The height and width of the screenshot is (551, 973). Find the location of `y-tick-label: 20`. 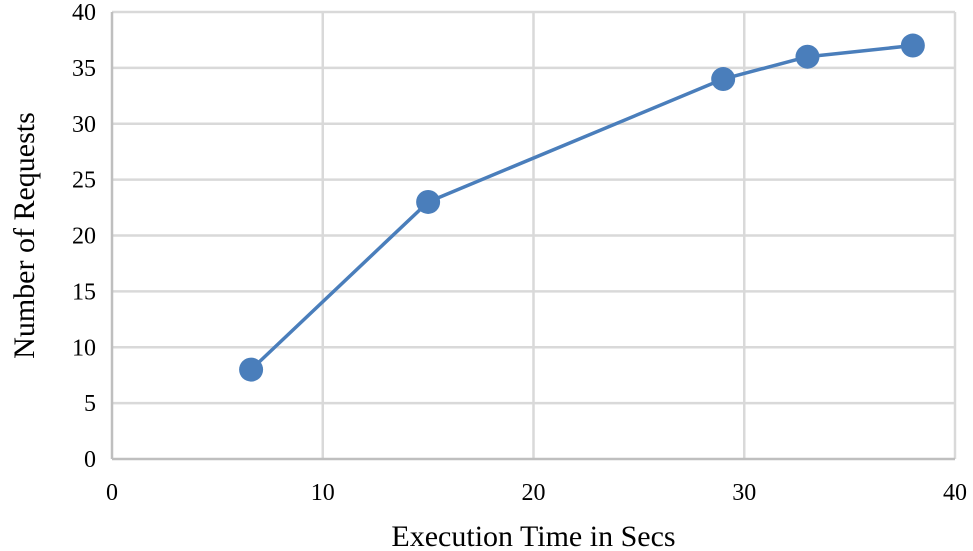

y-tick-label: 20 is located at coordinates (84, 237).